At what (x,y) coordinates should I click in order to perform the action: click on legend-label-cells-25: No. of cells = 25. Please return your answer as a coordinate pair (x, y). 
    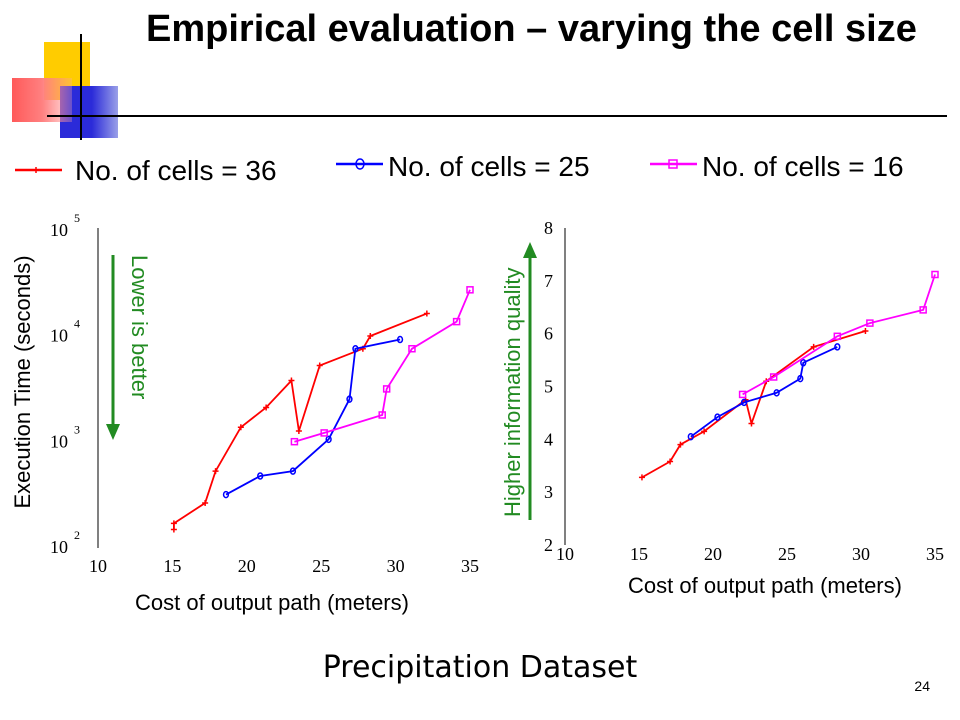
    Looking at the image, I should click on (489, 166).